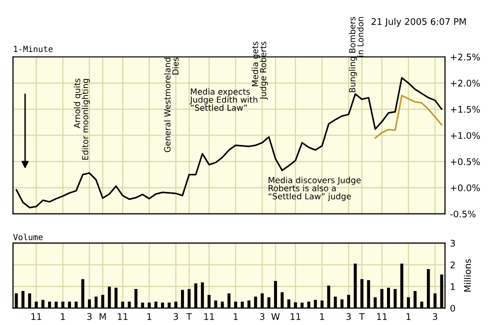 The height and width of the screenshot is (325, 500). What do you see at coordinates (314, 188) in the screenshot?
I see `annotation: Media discovers Judge Roberts is also a “Settled Law” judge` at bounding box center [314, 188].